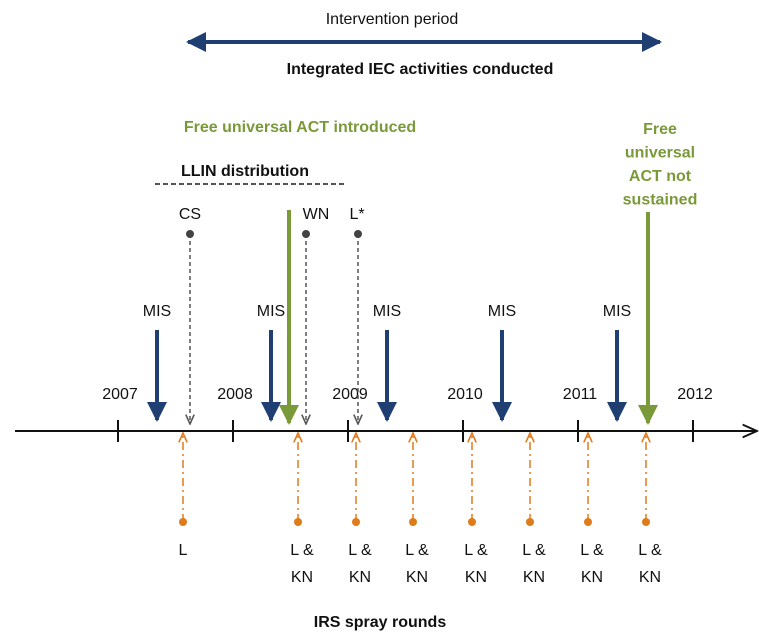 The height and width of the screenshot is (635, 759). Describe the element at coordinates (235, 394) in the screenshot. I see `year-label: 2008` at that location.